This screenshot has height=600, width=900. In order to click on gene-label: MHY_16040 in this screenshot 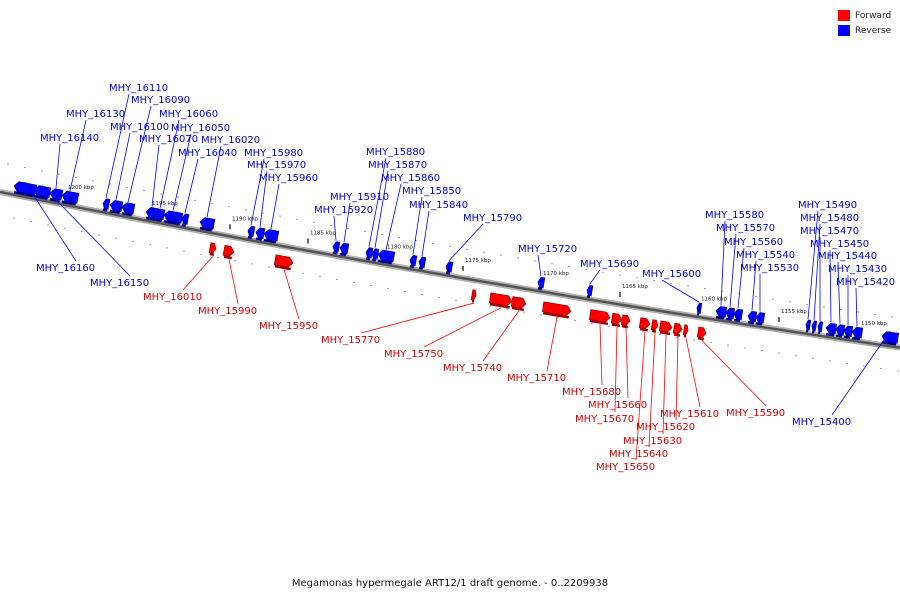, I will do `click(207, 153)`.